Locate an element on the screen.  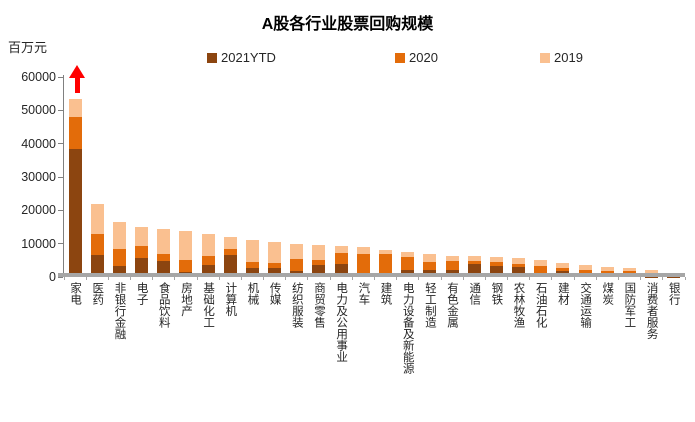
legend: 2021YTD 2020 2019 is located at coordinates (347, 58).